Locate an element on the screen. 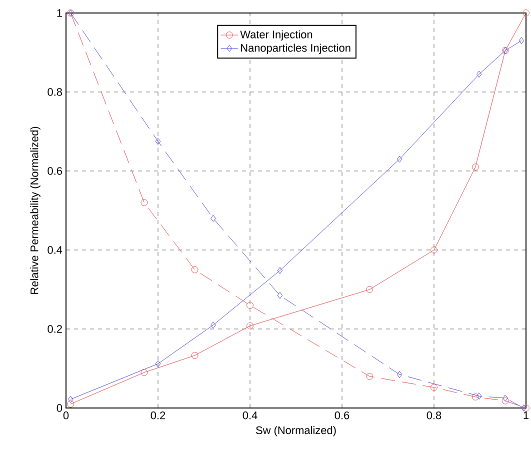  x-tick-label: 0.4 is located at coordinates (250, 416).